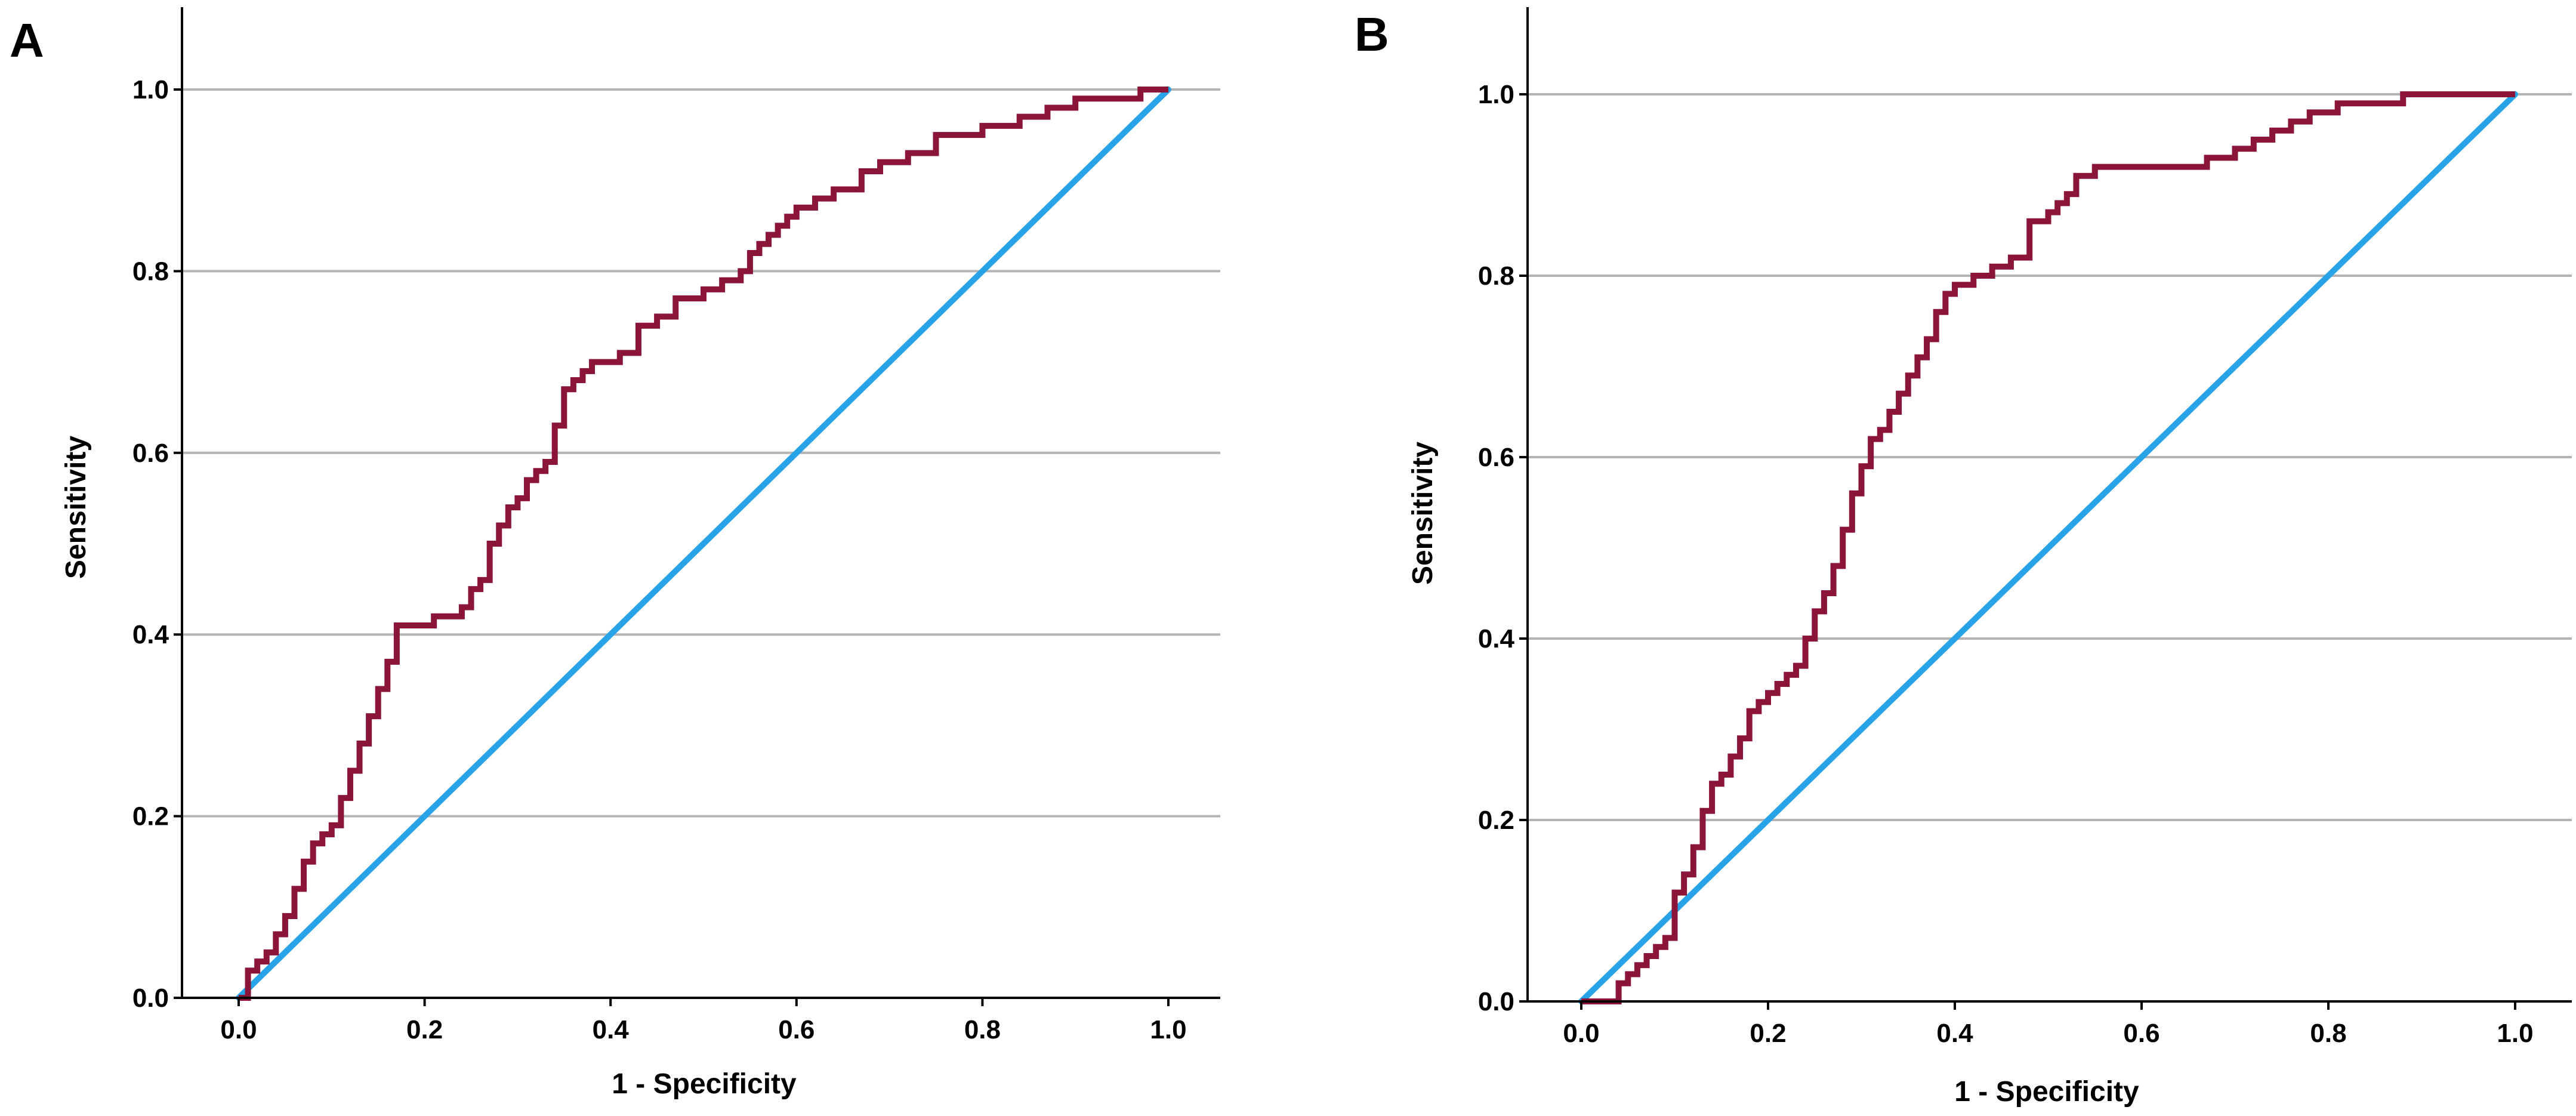 Image resolution: width=2576 pixels, height=1116 pixels. I want to click on panel-a-x-tick-label-5: 1.0, so click(1168, 1029).